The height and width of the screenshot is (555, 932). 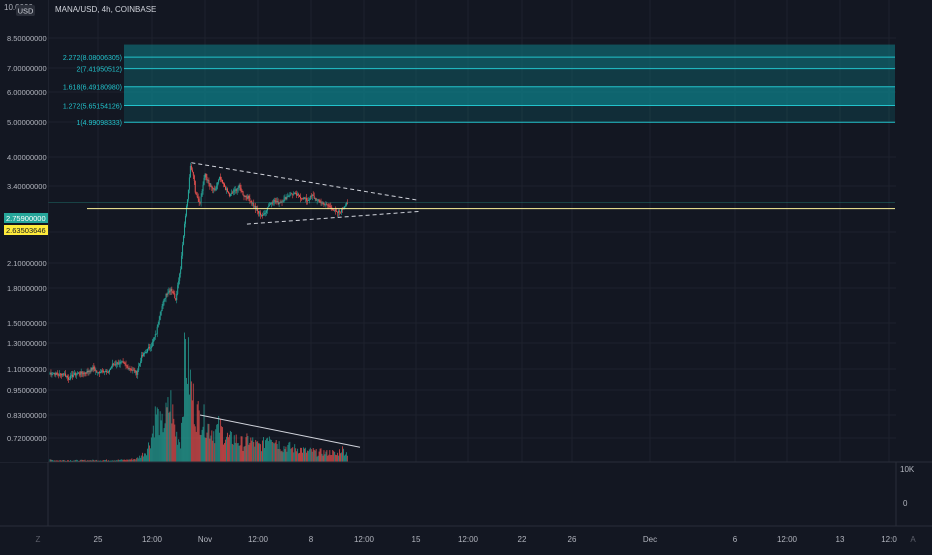 I want to click on currency-badge: USD, so click(x=26, y=11).